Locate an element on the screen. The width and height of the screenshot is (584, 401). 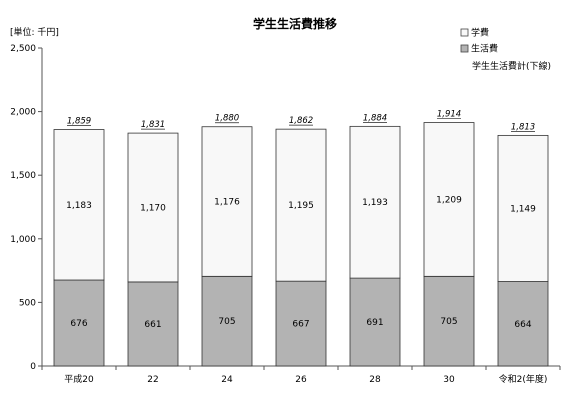
y-tick-label: 0 is located at coordinates (33, 367).